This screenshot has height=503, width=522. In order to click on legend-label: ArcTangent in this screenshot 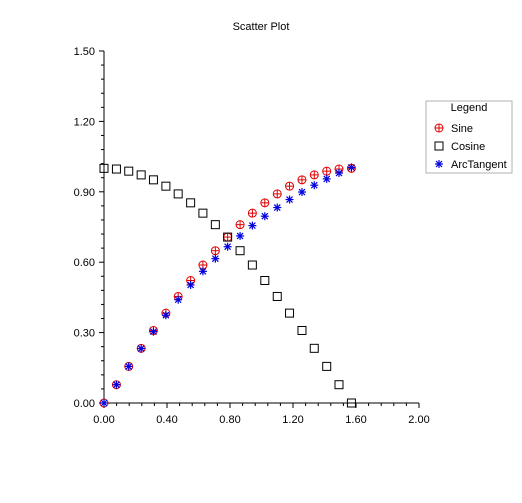, I will do `click(479, 165)`.